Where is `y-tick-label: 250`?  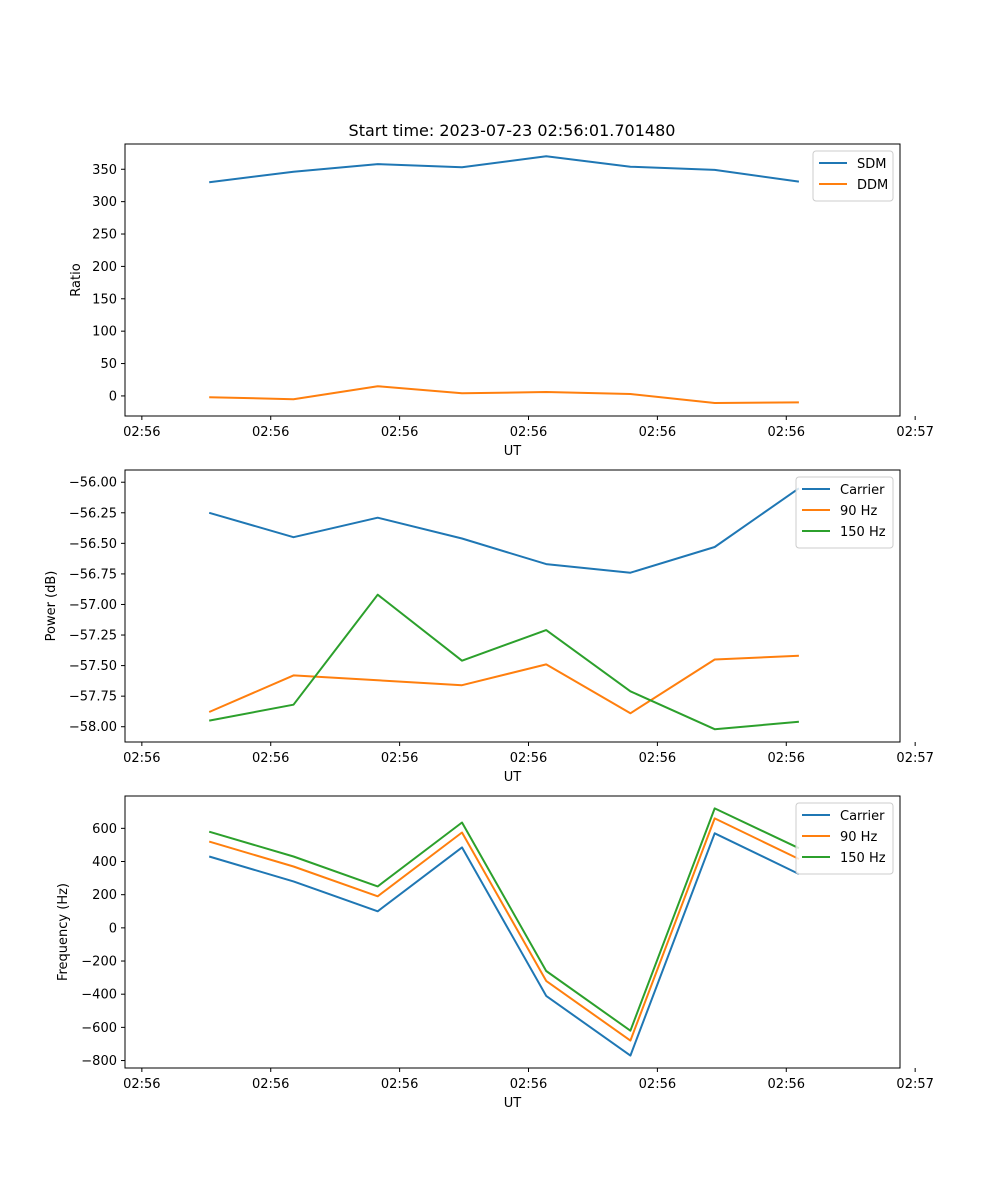 y-tick-label: 250 is located at coordinates (104, 235).